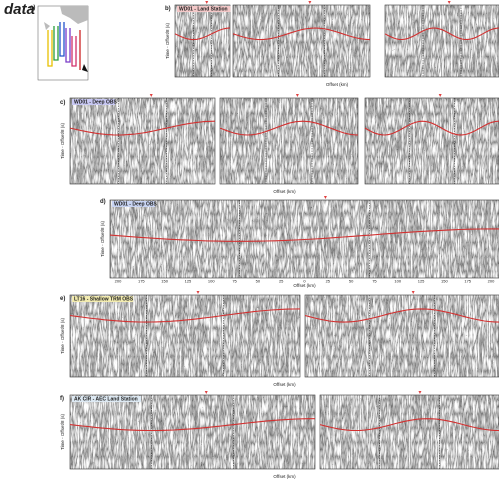  Describe the element at coordinates (304, 281) in the screenshot. I see `x-tick-label: 0` at that location.